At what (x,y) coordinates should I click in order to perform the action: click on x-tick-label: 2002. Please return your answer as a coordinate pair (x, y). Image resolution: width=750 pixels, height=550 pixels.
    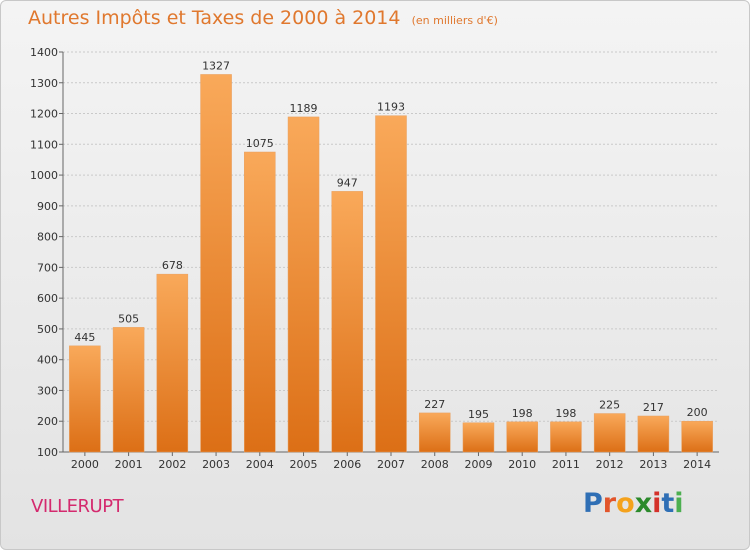
    Looking at the image, I should click on (172, 464).